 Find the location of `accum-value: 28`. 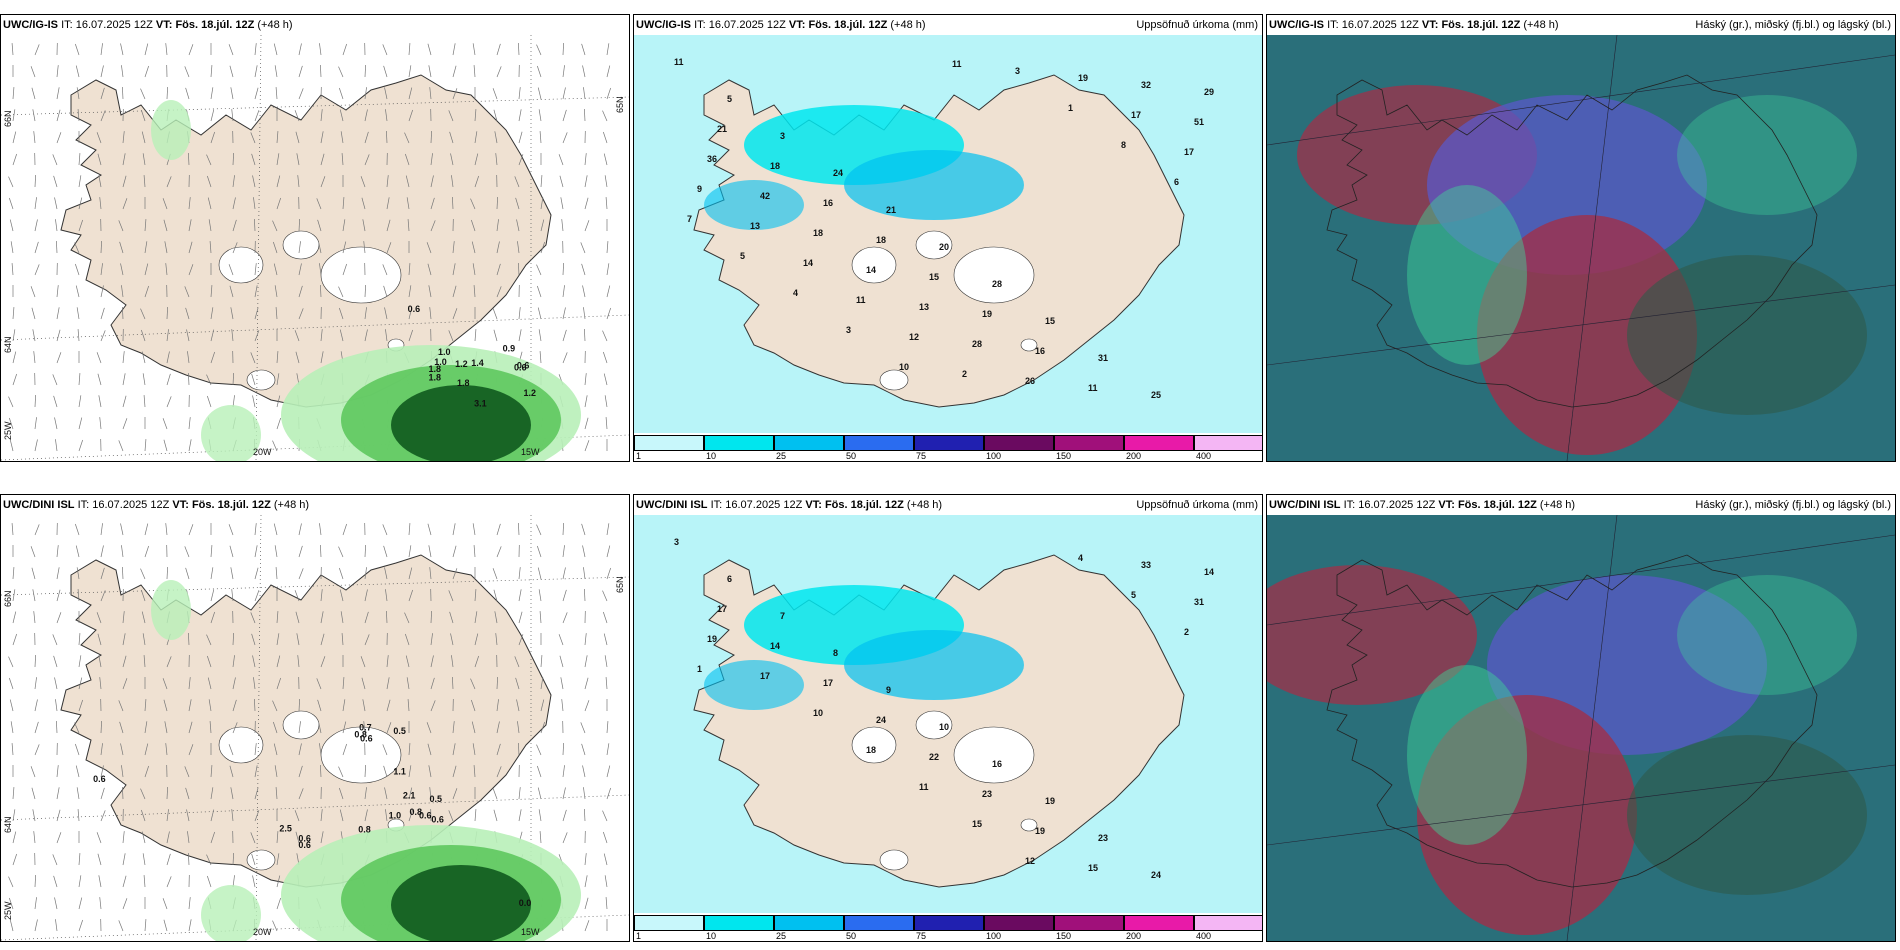

accum-value: 28 is located at coordinates (977, 344).